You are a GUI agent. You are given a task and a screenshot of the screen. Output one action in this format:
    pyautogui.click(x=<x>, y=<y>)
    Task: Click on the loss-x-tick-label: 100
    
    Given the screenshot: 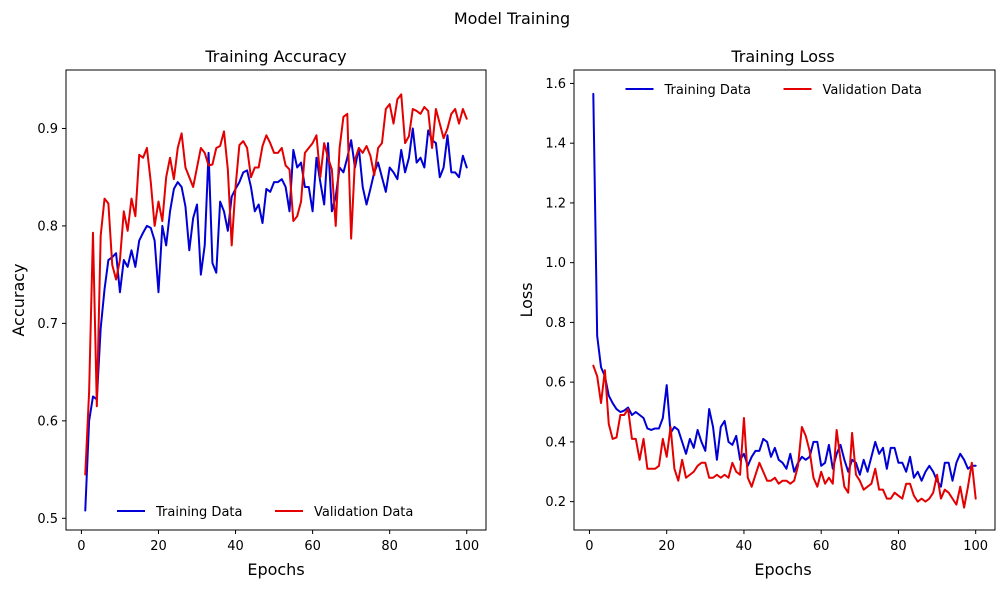 What is the action you would take?
    pyautogui.click(x=975, y=546)
    